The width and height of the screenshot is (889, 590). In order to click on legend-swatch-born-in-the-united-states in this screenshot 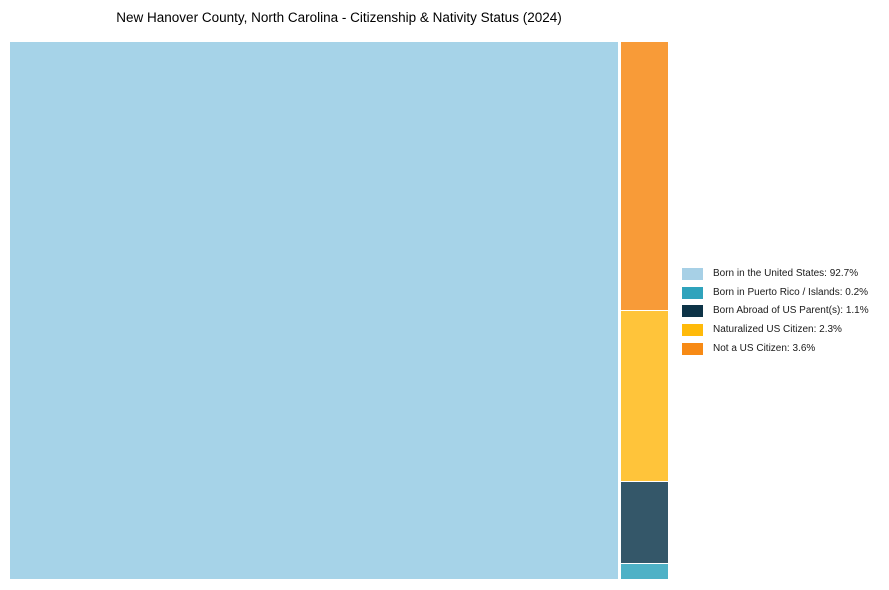, I will do `click(692, 274)`.